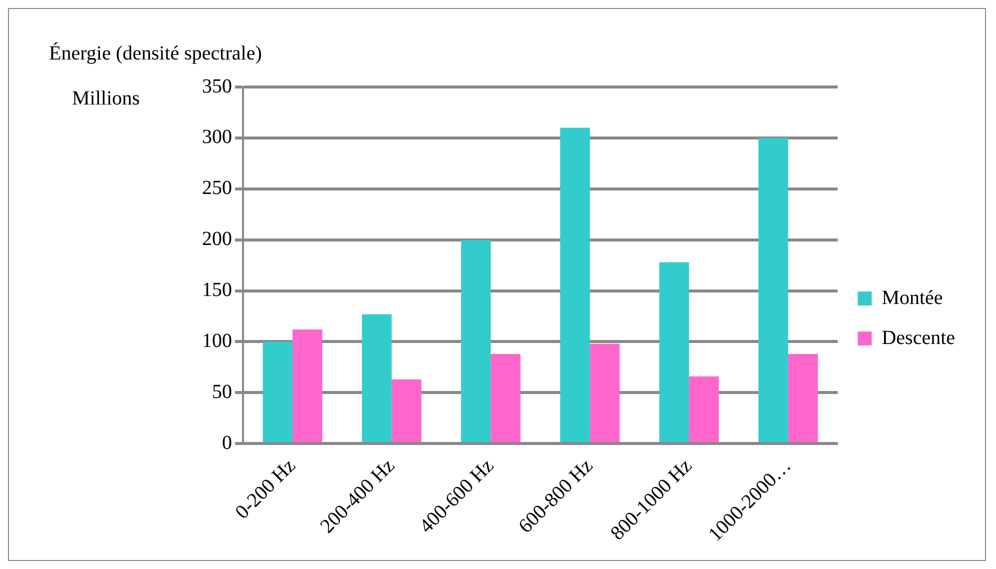  What do you see at coordinates (919, 337) in the screenshot?
I see `legend-label: Descente` at bounding box center [919, 337].